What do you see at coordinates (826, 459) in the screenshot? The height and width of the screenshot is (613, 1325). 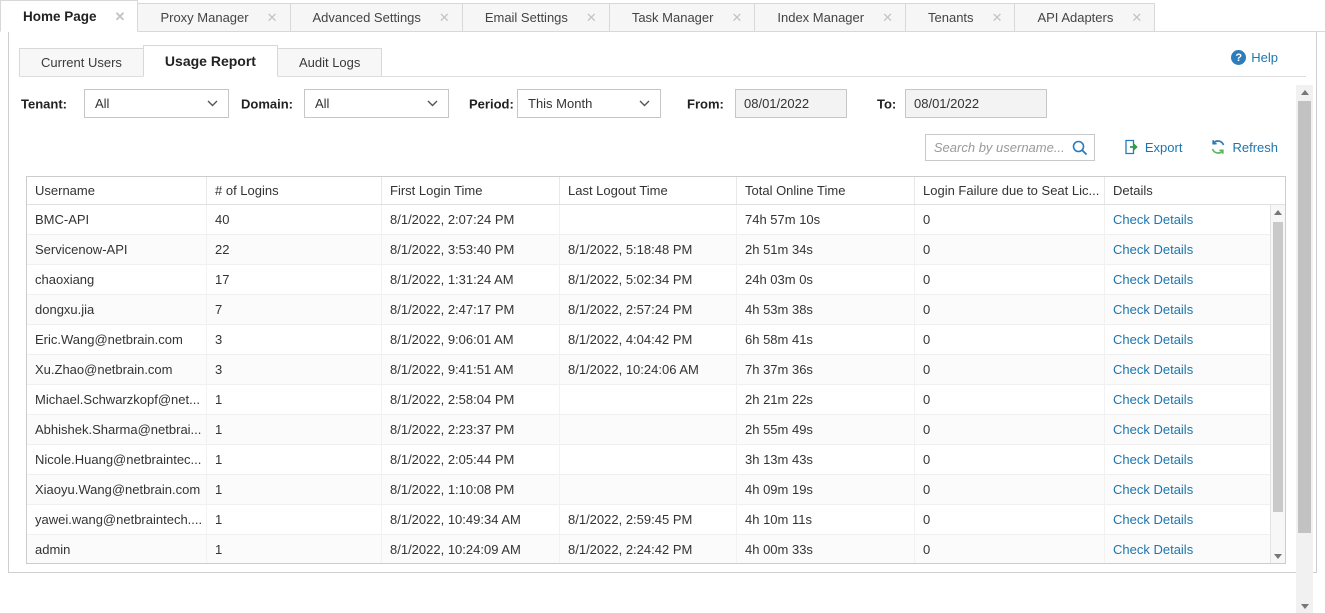 I see `cell-online-time: 3h 13m 43s` at bounding box center [826, 459].